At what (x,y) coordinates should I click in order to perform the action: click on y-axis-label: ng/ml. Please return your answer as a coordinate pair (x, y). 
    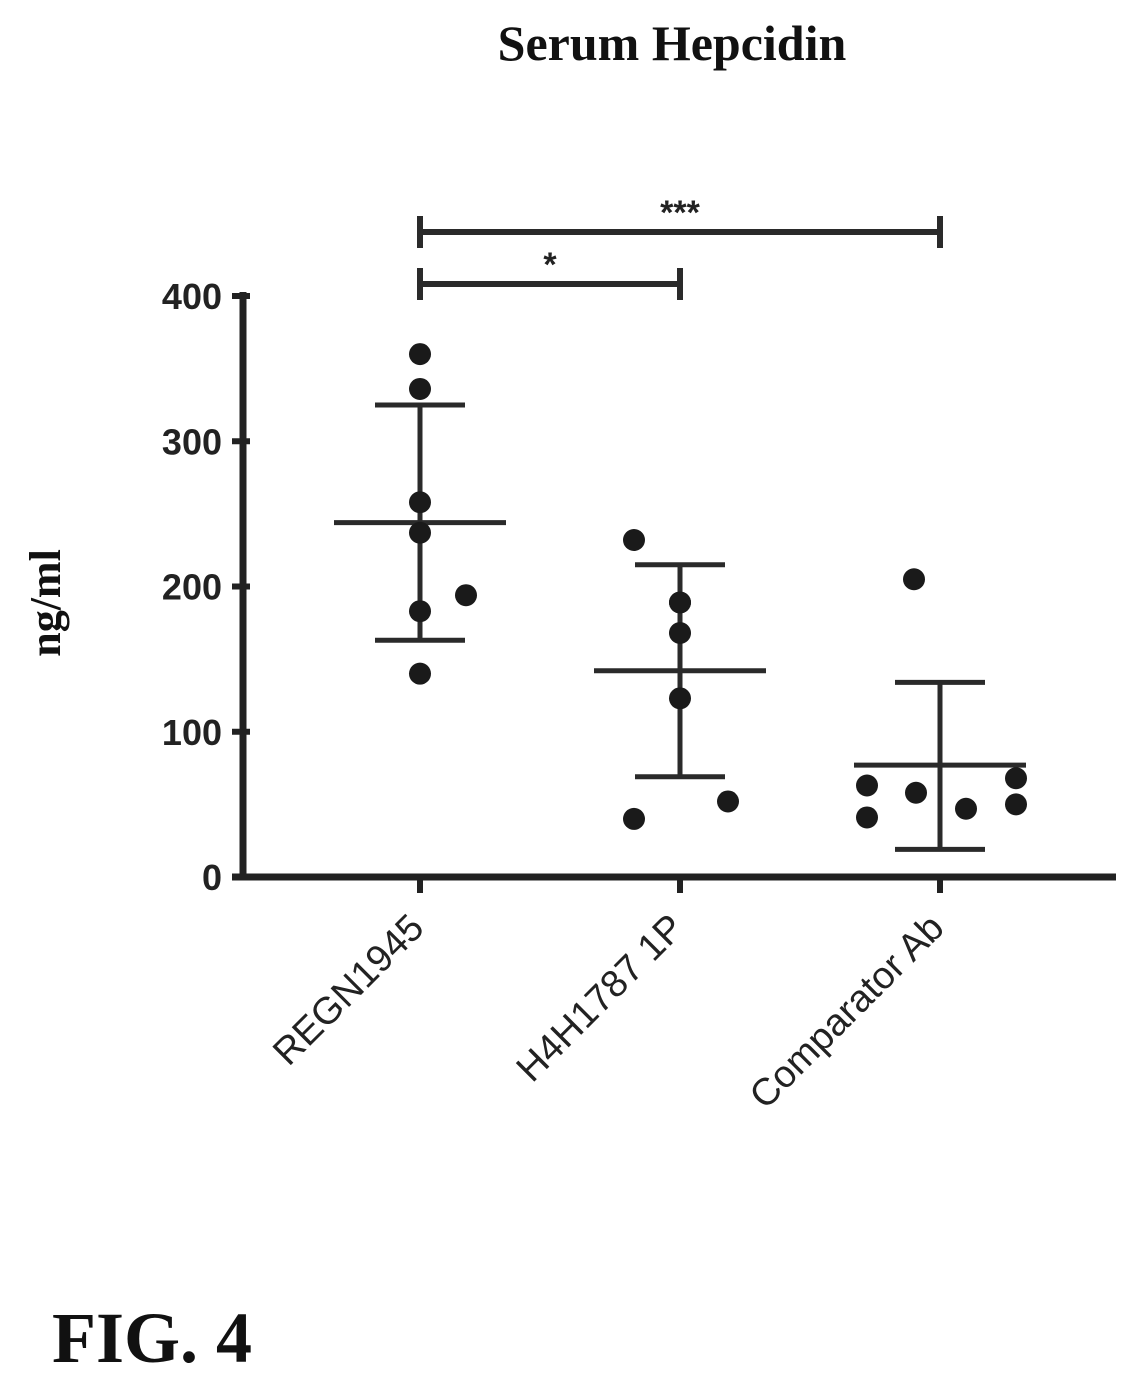
    Looking at the image, I should click on (45, 603).